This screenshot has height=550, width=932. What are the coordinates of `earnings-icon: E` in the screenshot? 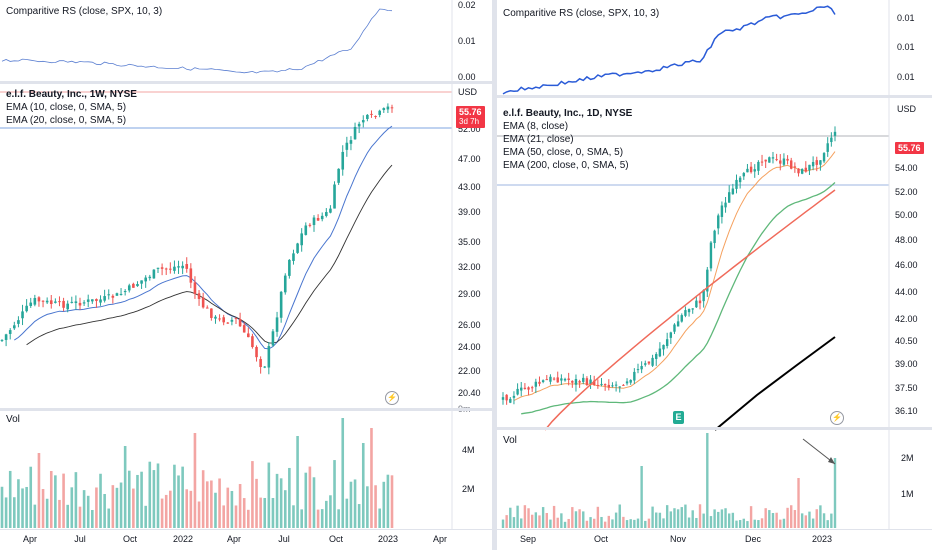 It's located at (678, 417).